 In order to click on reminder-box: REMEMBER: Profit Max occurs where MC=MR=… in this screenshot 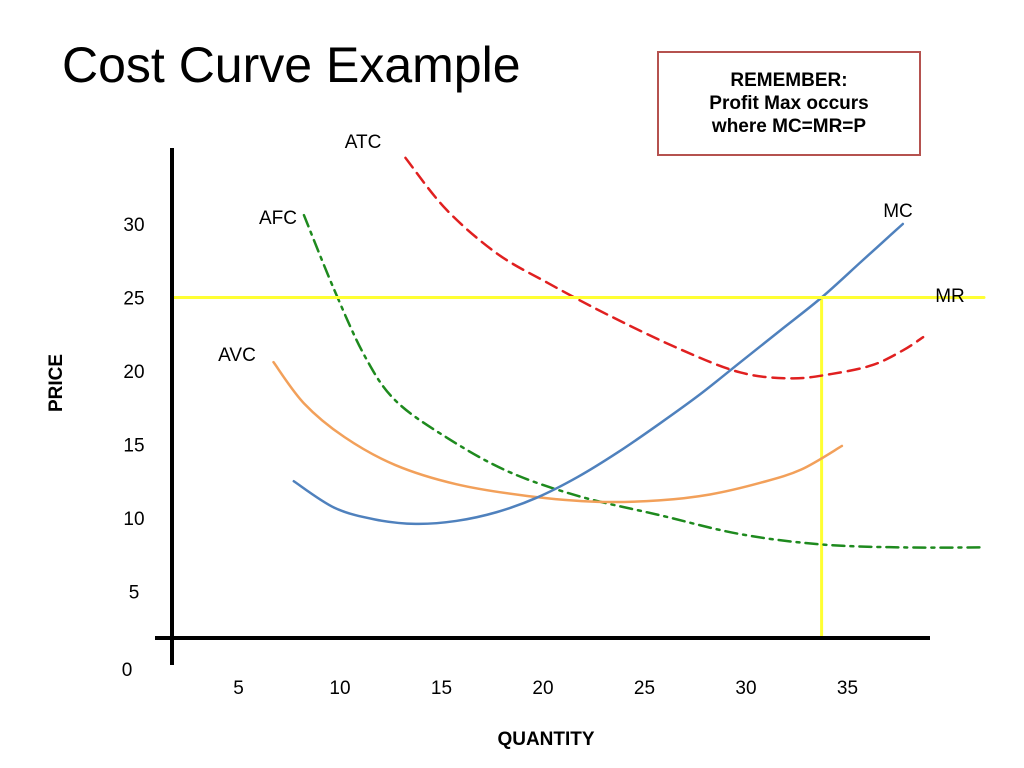, I will do `click(789, 103)`.